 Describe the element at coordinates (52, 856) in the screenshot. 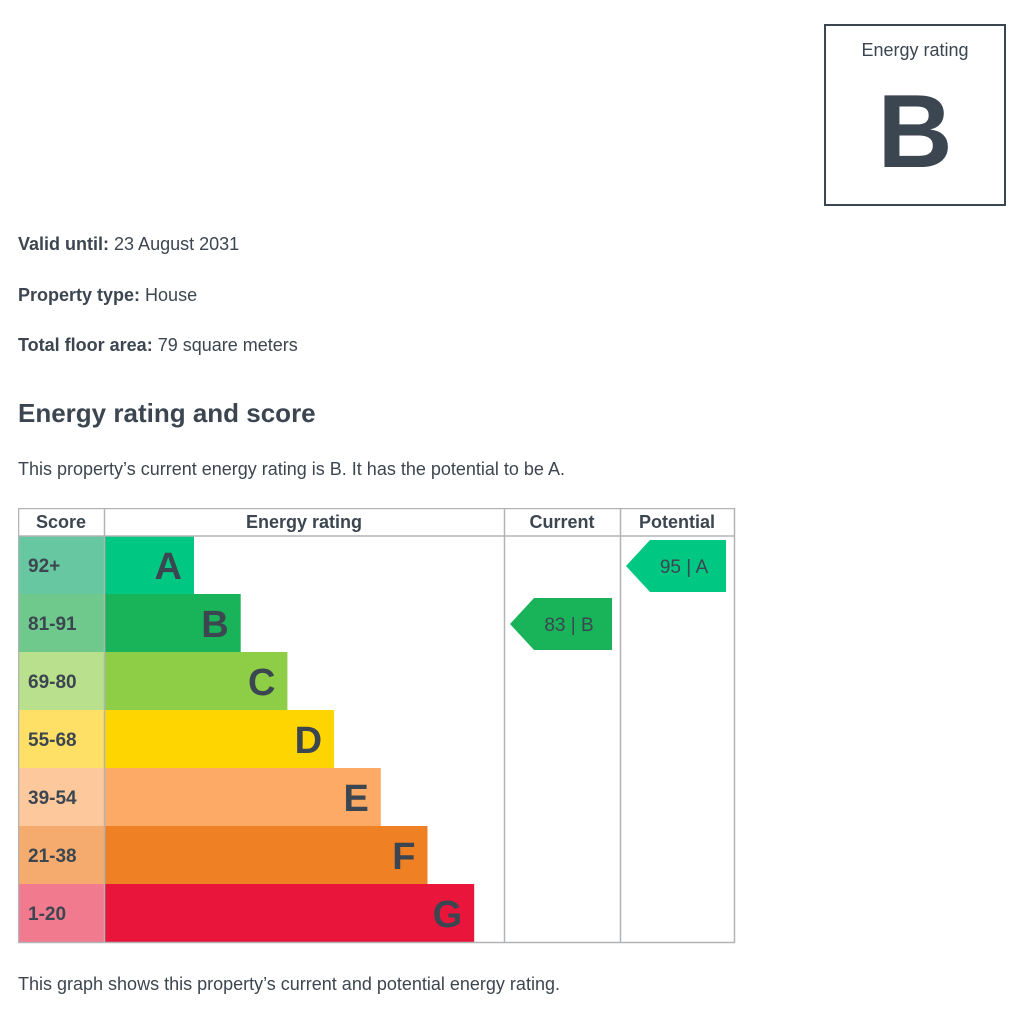

I see `score-label-f: 21-38` at that location.